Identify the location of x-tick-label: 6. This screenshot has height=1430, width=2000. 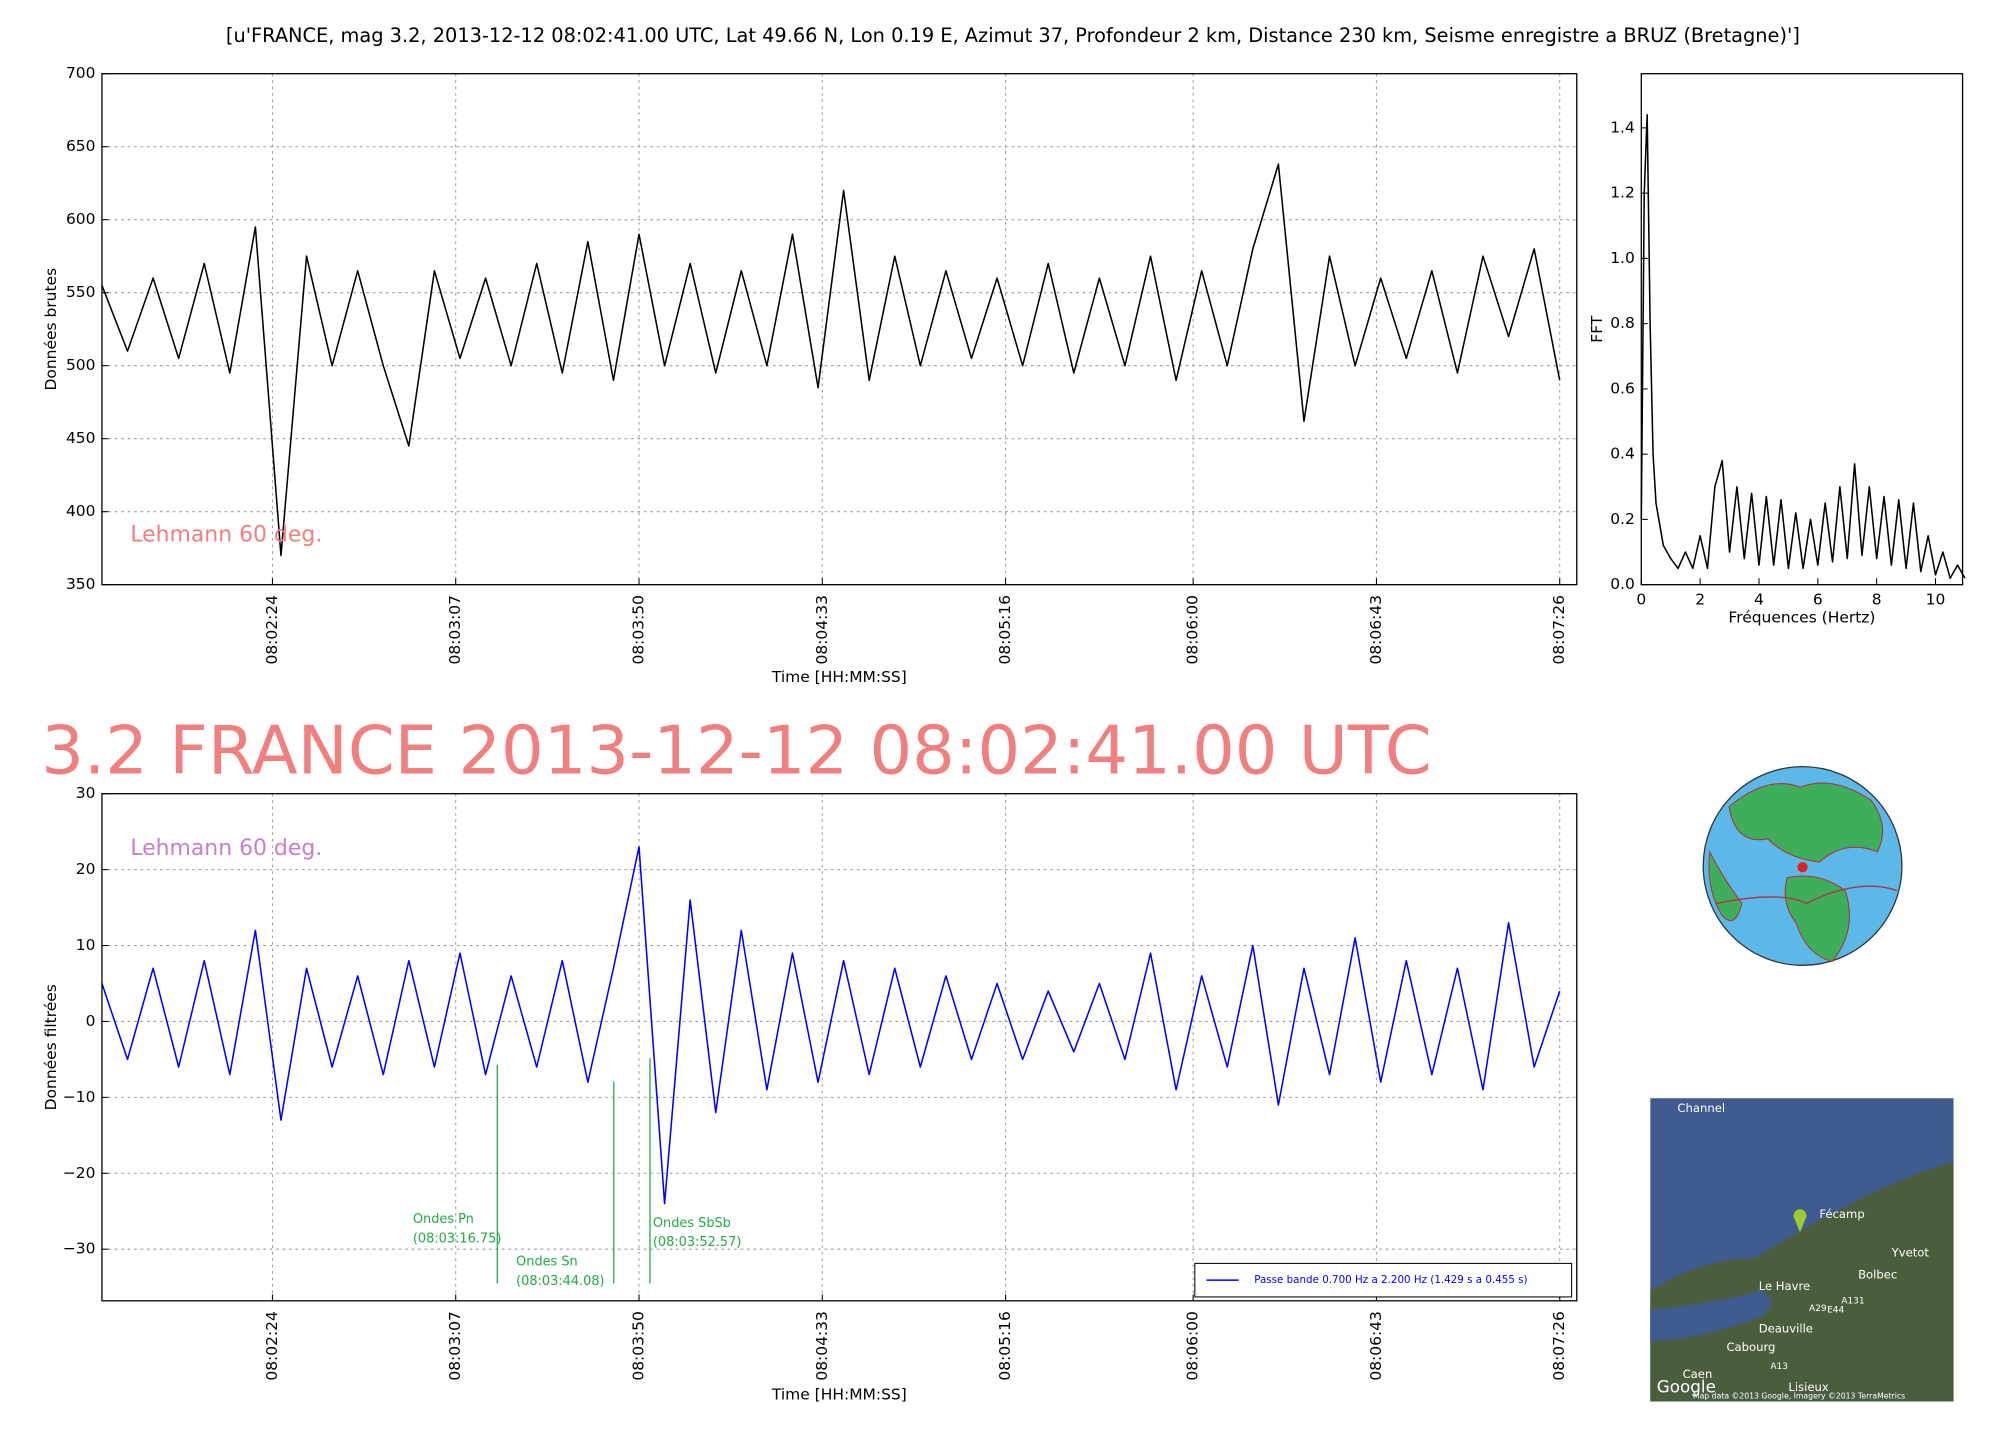
(1818, 600).